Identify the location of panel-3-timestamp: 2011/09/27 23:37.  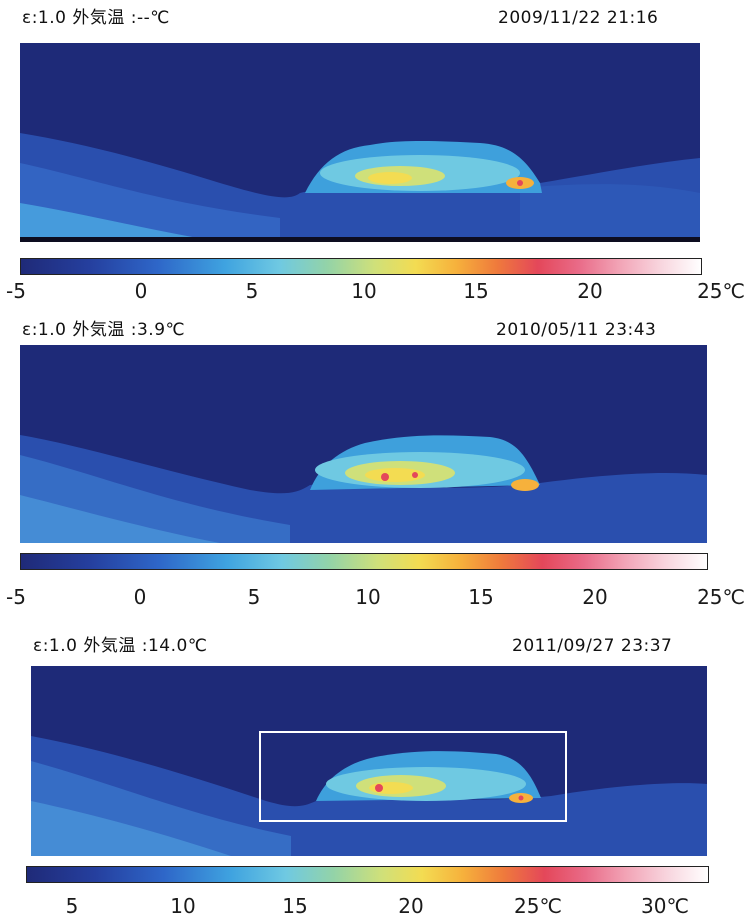
(592, 646).